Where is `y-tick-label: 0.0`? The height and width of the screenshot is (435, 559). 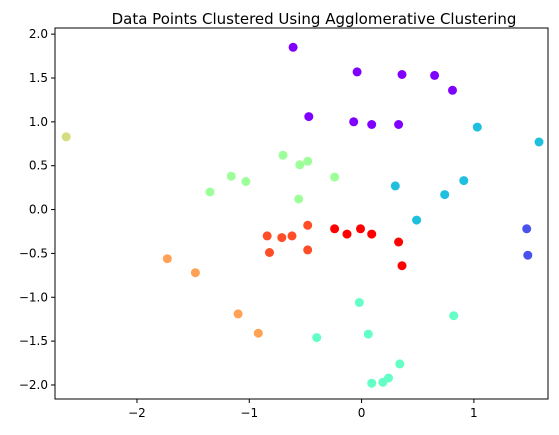 y-tick-label: 0.0 is located at coordinates (38, 210).